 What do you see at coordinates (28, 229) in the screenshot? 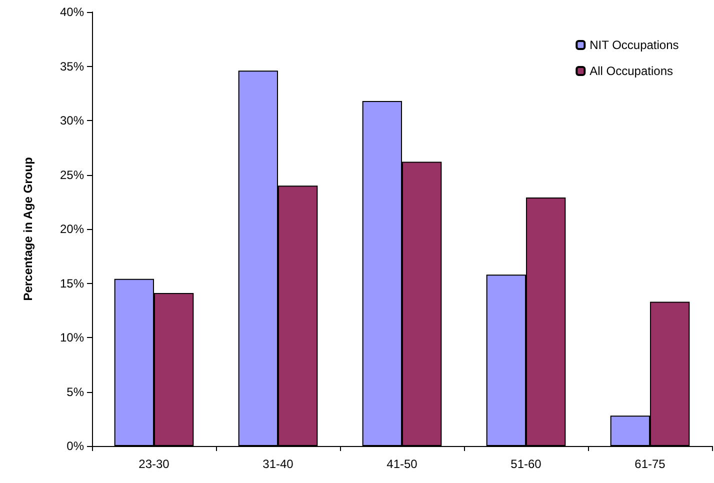
I see `y-axis-title: Percentage in Age Group` at bounding box center [28, 229].